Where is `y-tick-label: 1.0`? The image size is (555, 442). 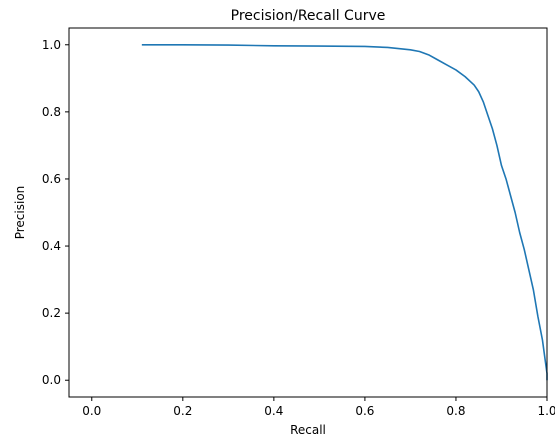 y-tick-label: 1.0 is located at coordinates (51, 45).